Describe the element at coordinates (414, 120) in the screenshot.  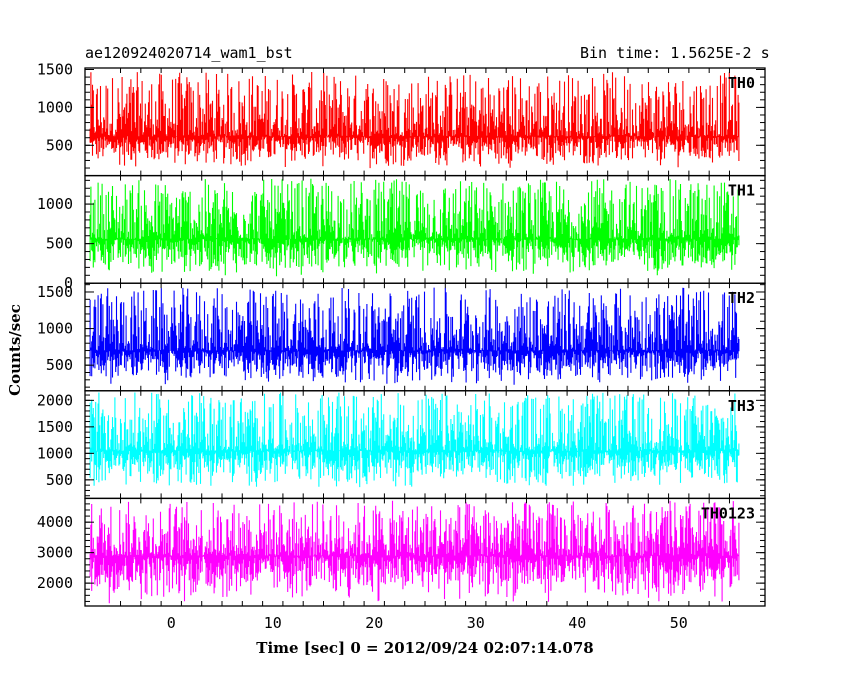
I see `series-th0` at that location.